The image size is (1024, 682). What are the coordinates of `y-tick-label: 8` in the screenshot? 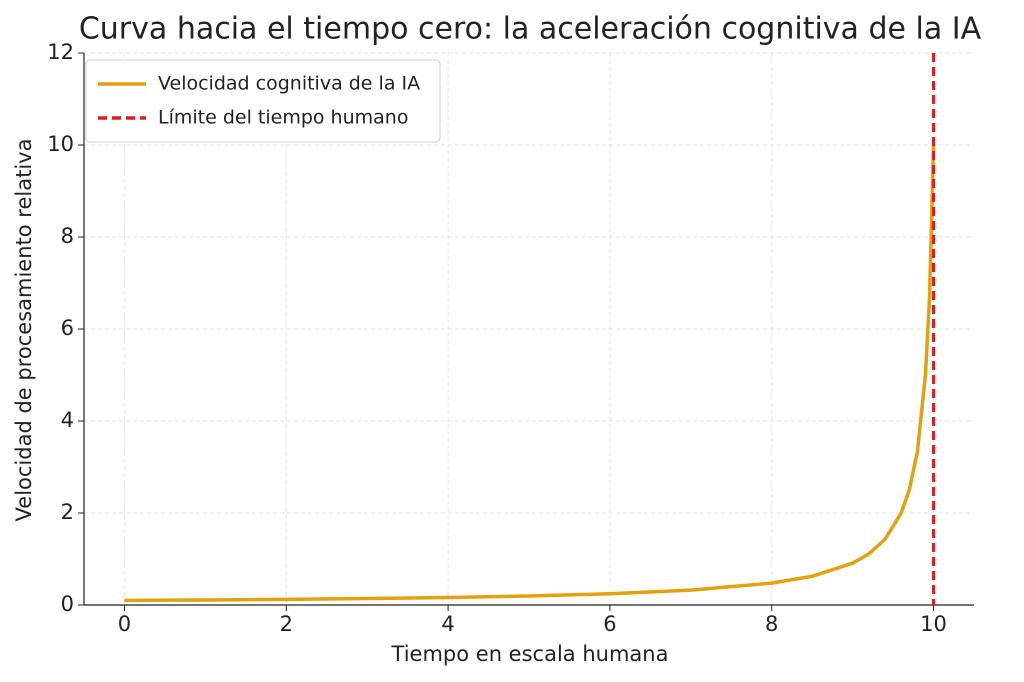 It's located at (67, 236).